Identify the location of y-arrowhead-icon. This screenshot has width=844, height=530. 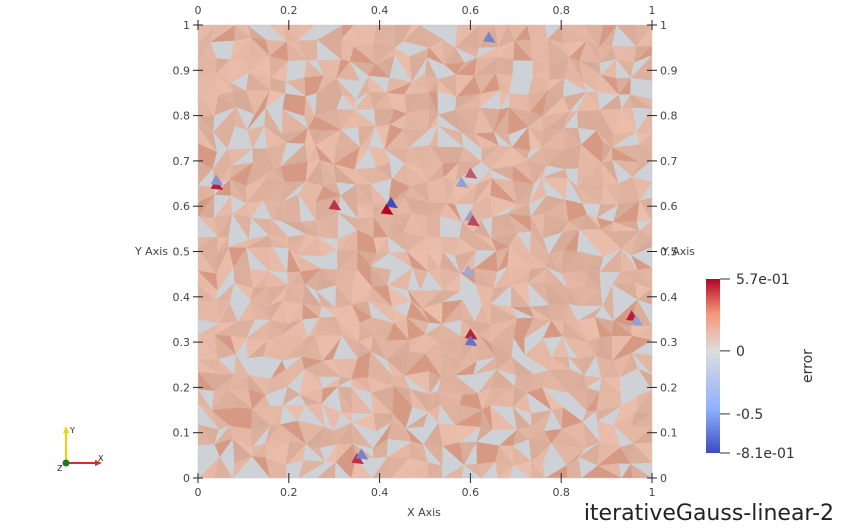
(66, 429).